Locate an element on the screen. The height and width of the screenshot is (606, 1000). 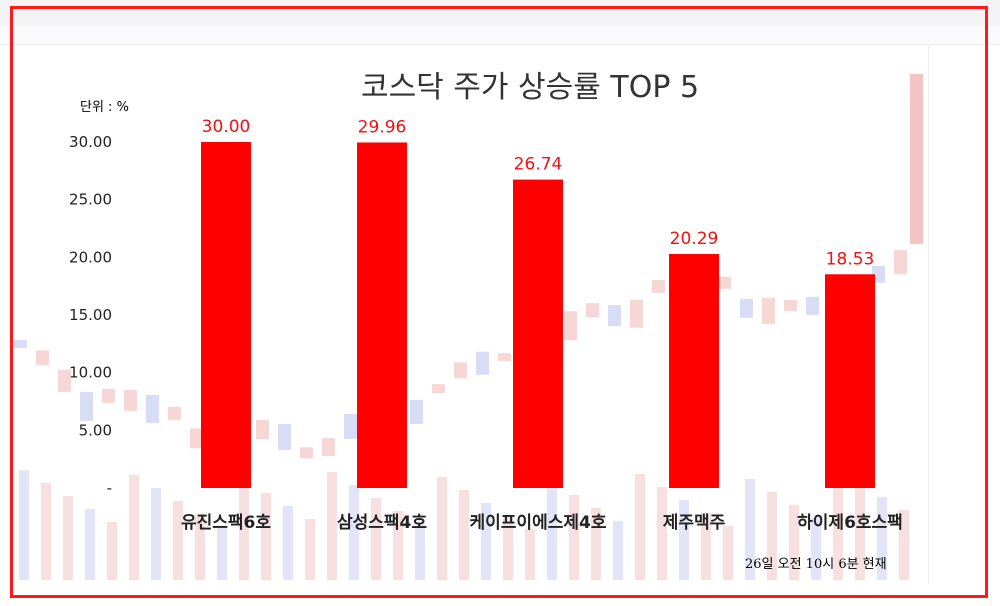
x-category-label: 유진스팩6호 is located at coordinates (226, 523).